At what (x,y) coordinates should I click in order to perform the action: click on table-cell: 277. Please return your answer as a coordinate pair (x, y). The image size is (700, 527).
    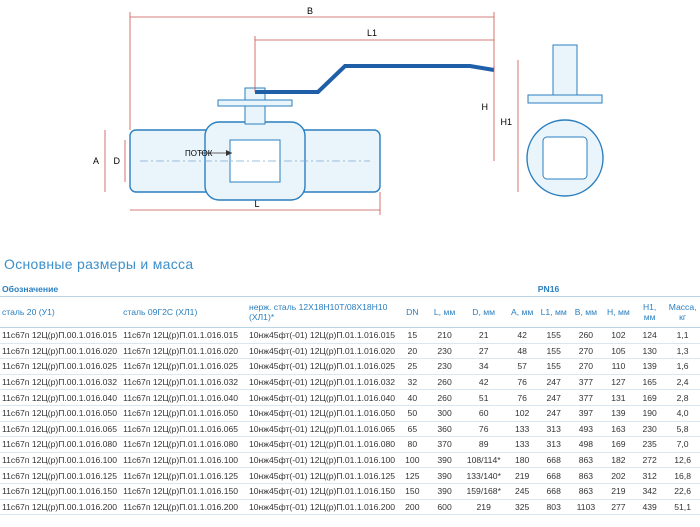
    Looking at the image, I should click on (618, 507).